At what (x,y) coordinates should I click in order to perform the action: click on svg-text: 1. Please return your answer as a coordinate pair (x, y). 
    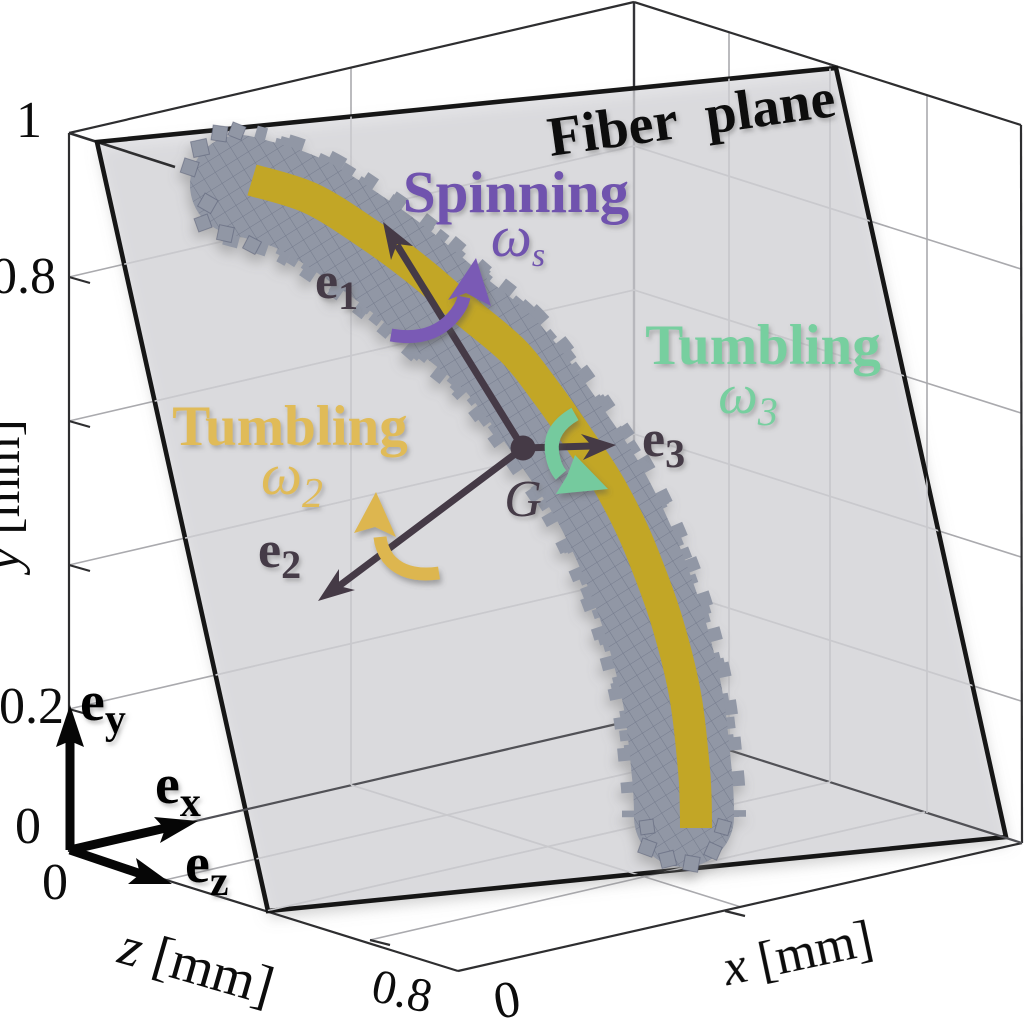
    Looking at the image, I should click on (29, 120).